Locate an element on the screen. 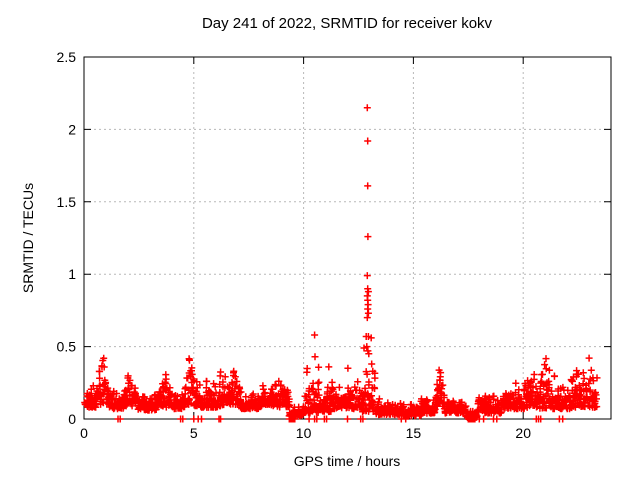 The height and width of the screenshot is (480, 640). y-tick-label: 1 is located at coordinates (72, 274).